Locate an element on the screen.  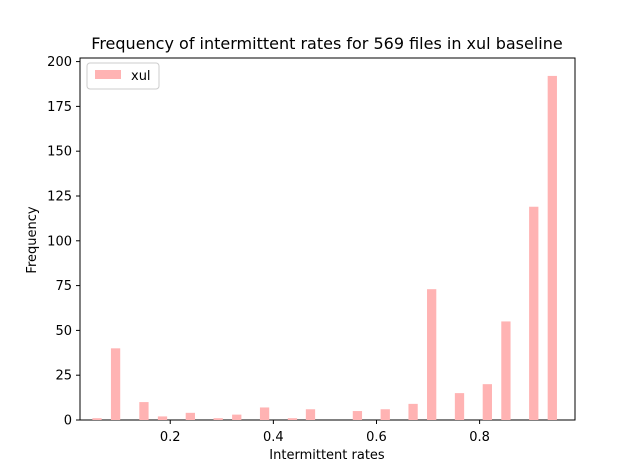
y-tick-label: 200 is located at coordinates (59, 62).